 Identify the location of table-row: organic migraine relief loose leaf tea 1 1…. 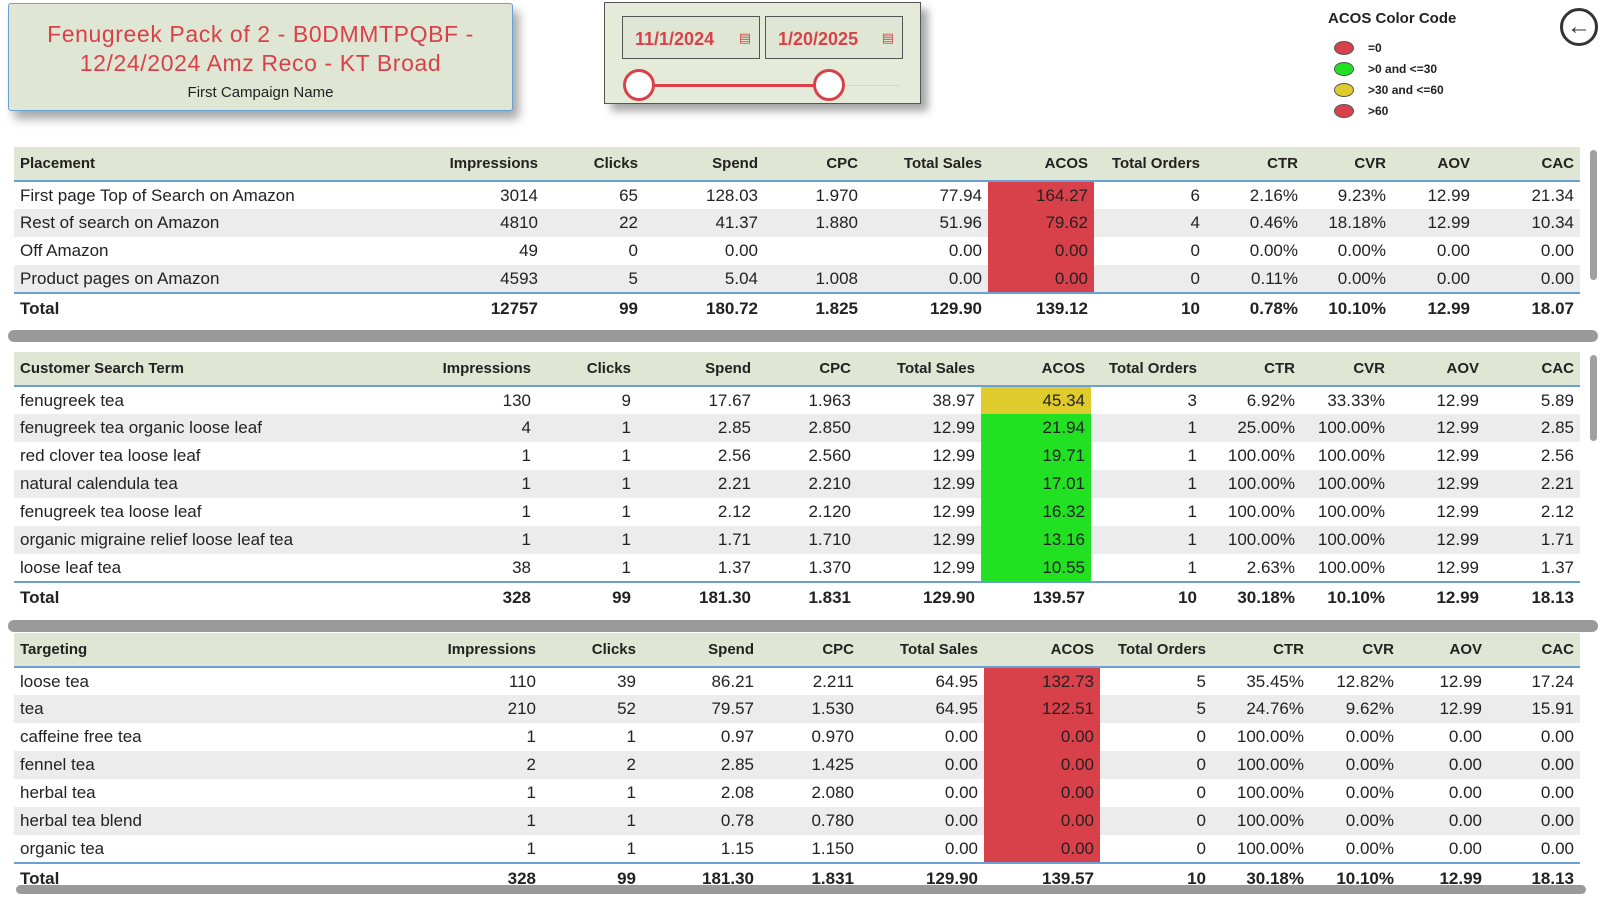
(797, 540).